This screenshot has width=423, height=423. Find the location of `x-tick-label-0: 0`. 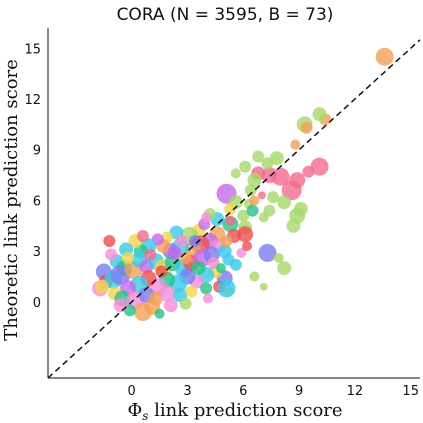

x-tick-label-0: 0 is located at coordinates (132, 391).